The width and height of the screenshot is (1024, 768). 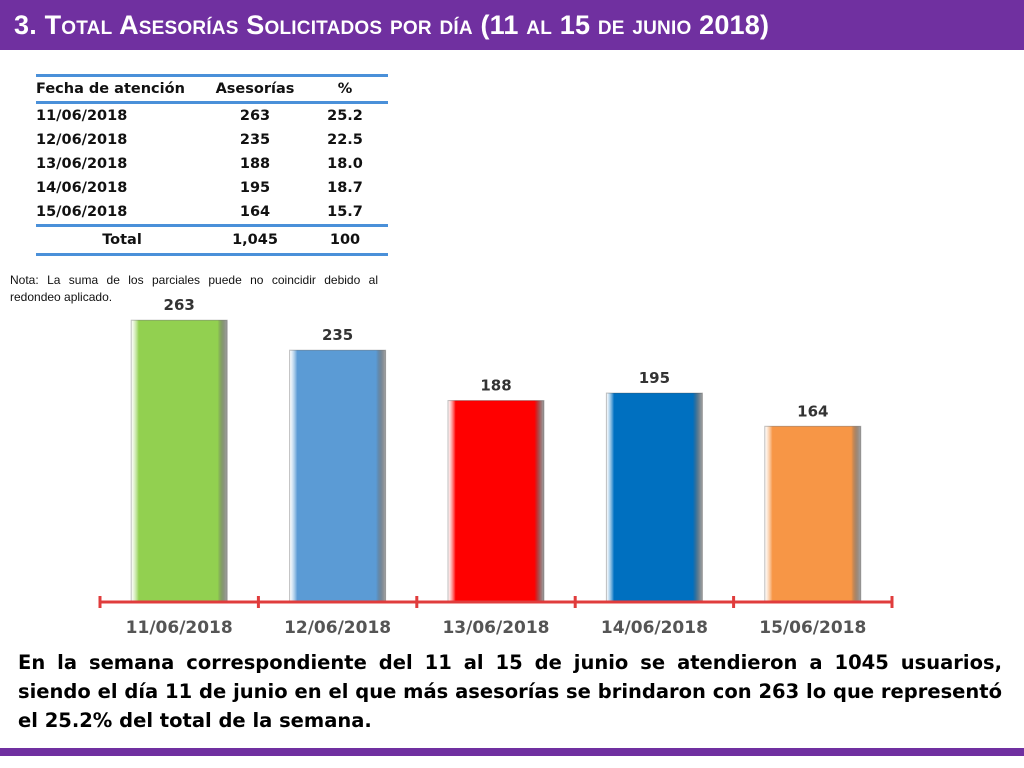 I want to click on table-row: 14/06/2018 195 18.7, so click(x=212, y=188).